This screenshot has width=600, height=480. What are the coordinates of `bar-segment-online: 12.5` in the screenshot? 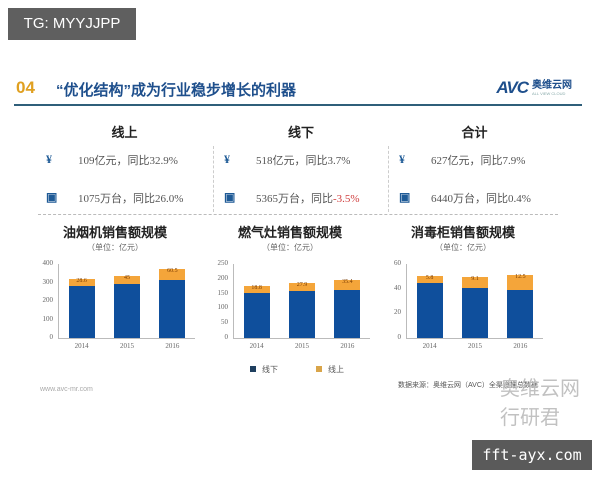 It's located at (520, 281).